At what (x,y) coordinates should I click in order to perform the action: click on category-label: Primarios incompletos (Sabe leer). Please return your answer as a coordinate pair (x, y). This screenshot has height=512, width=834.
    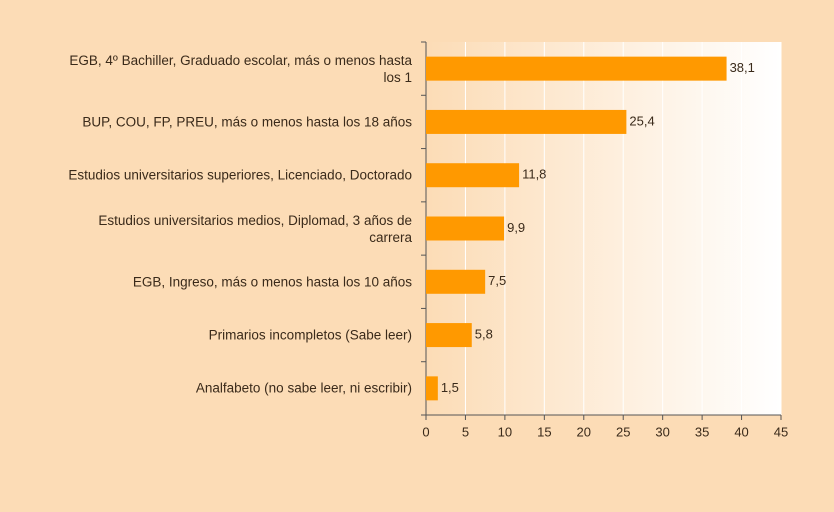
    Looking at the image, I should click on (310, 335).